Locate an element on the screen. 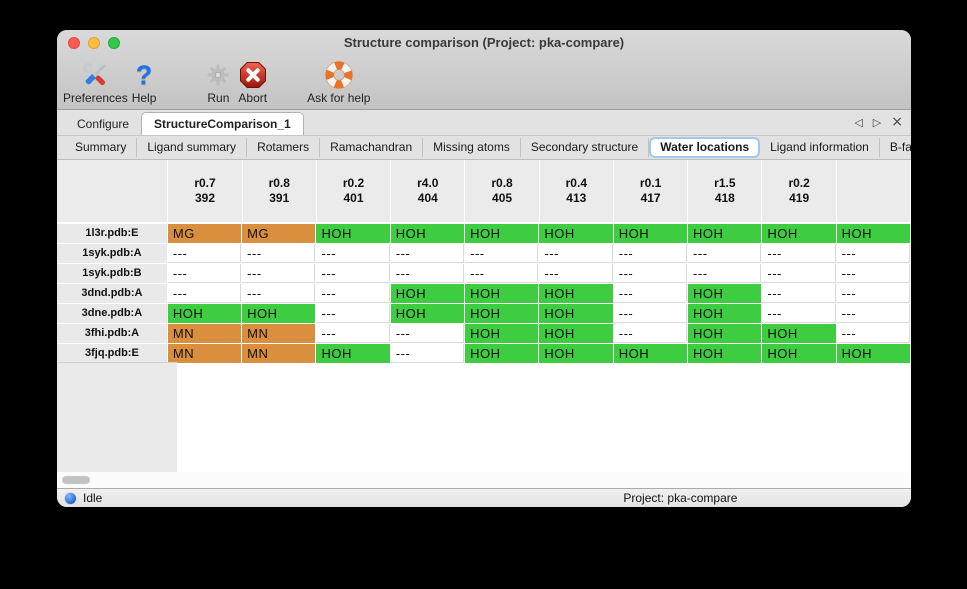  abort-button: Abort is located at coordinates (252, 83).